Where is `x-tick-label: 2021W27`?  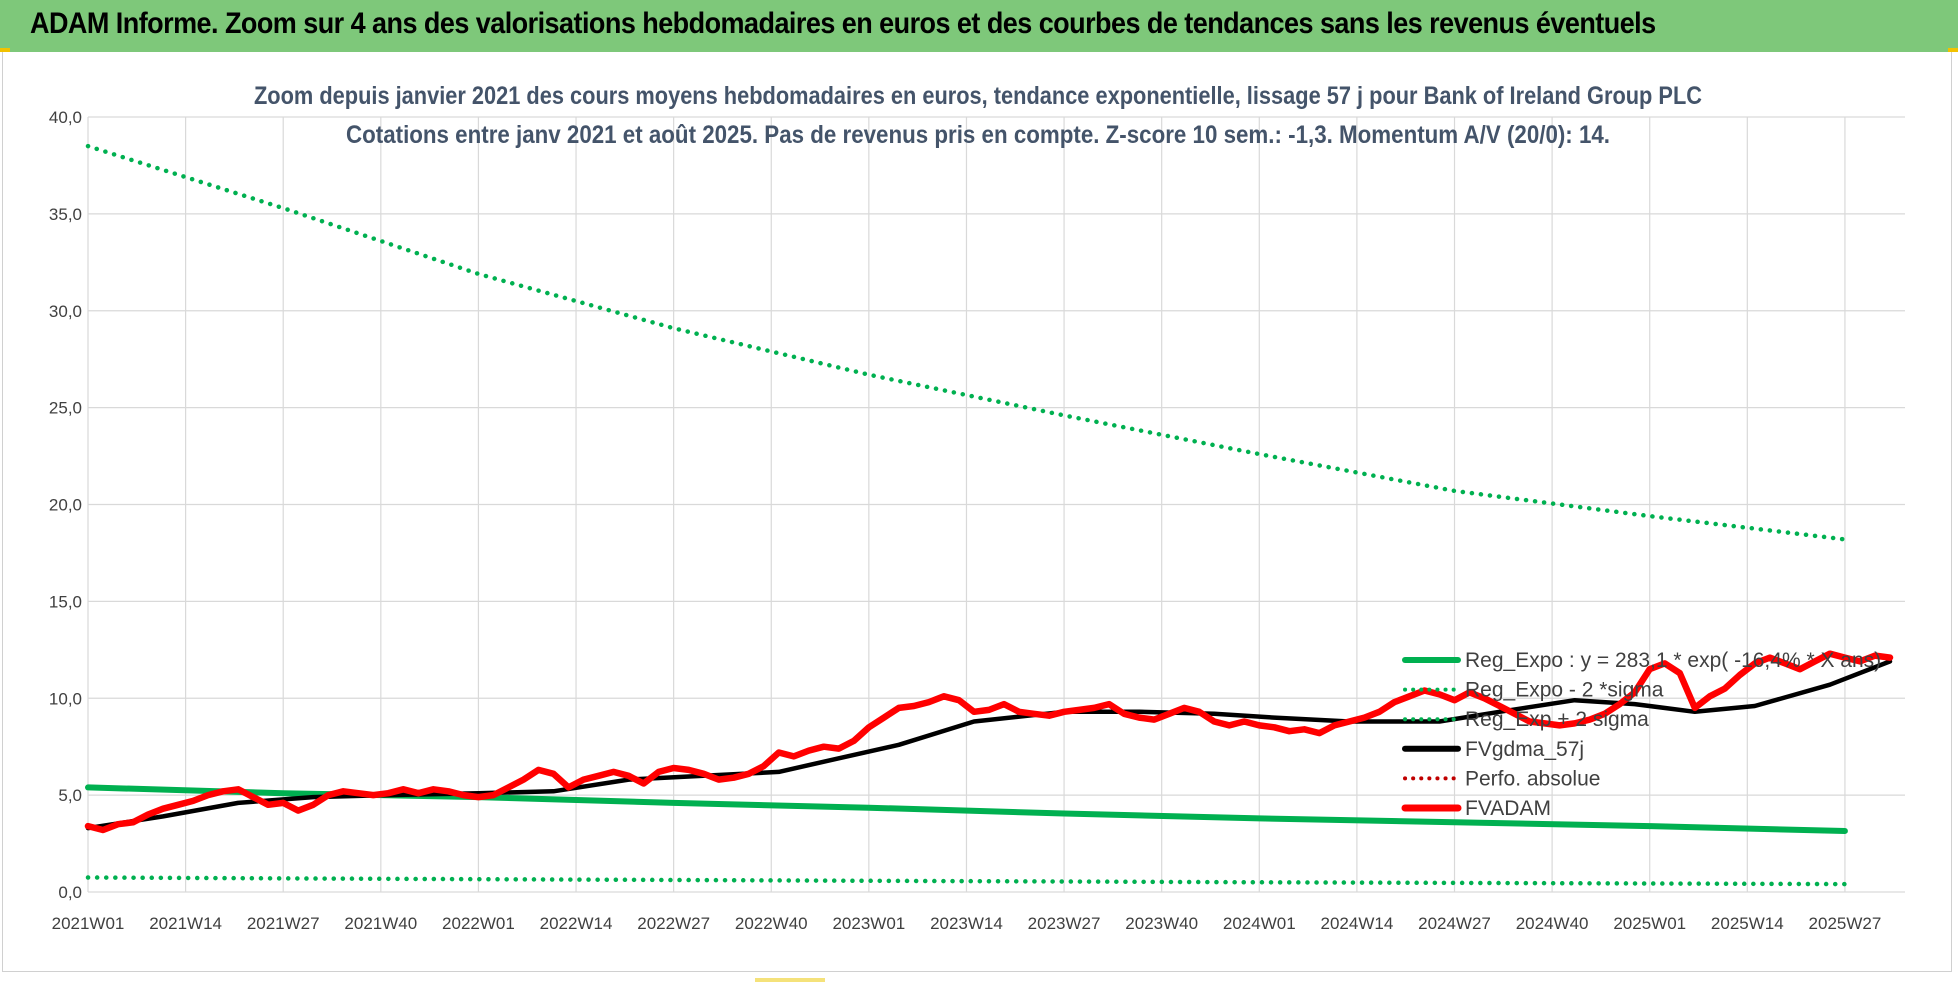
x-tick-label: 2021W27 is located at coordinates (283, 923).